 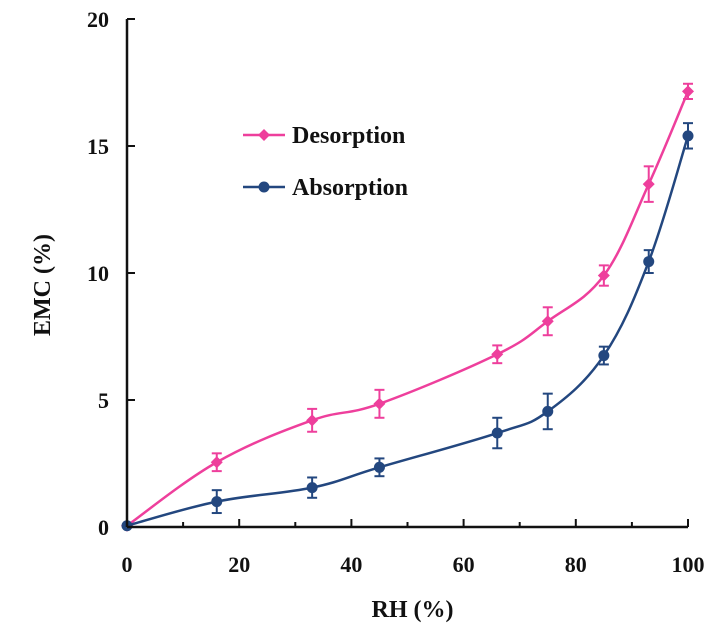 What do you see at coordinates (98, 146) in the screenshot?
I see `y-tick-label: 15` at bounding box center [98, 146].